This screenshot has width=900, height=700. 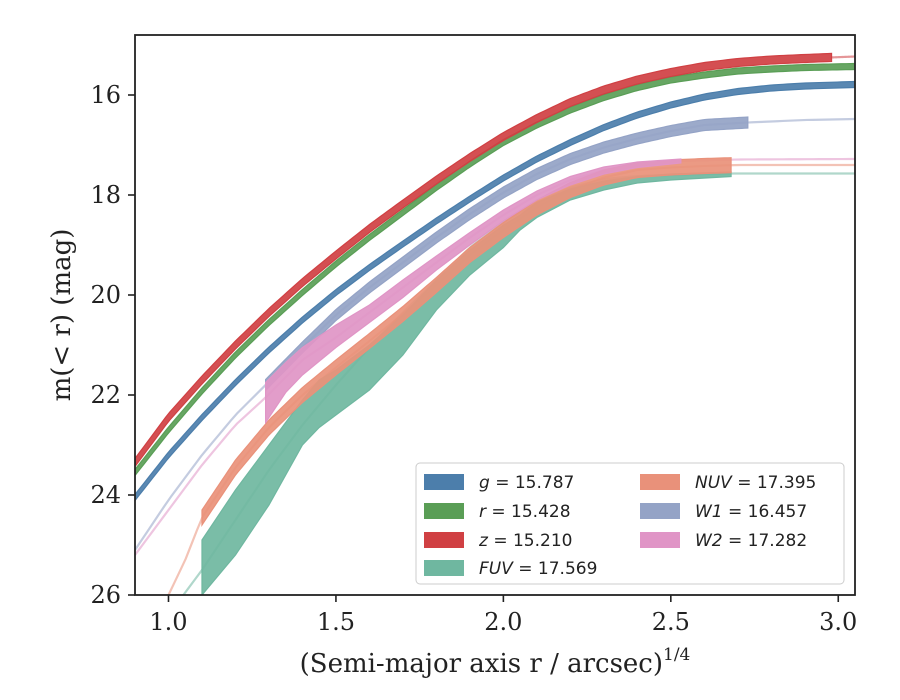 I want to click on y-tick-label: 24, so click(x=105, y=495).